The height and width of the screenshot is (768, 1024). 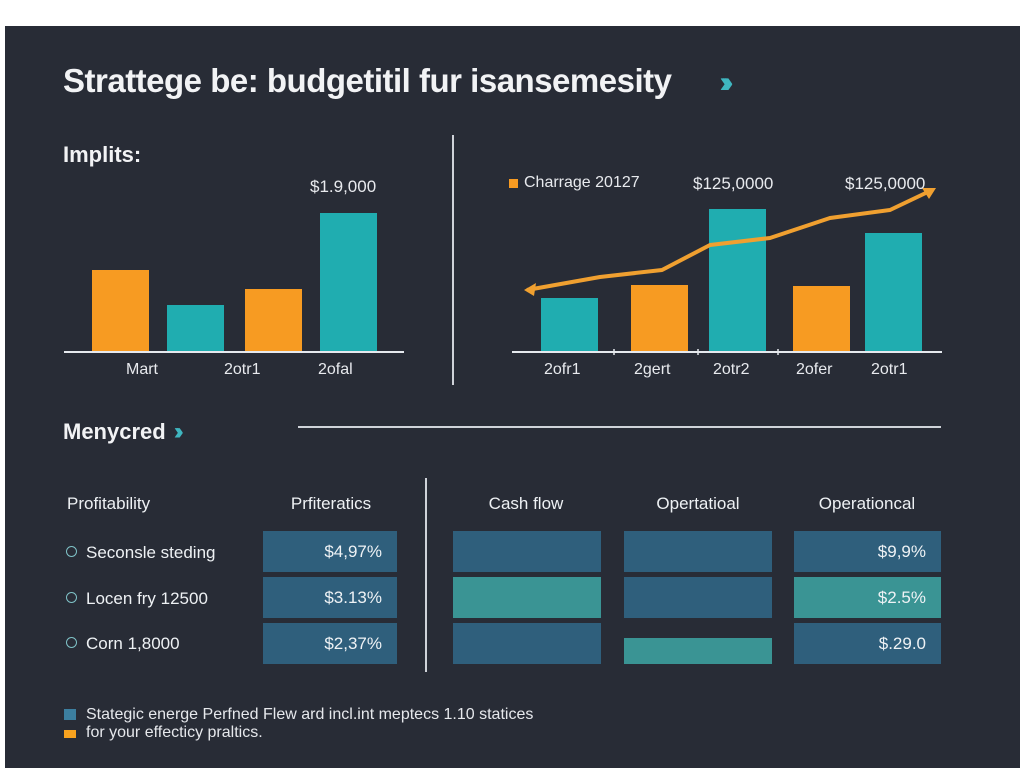 I want to click on table-cell: $4,97%, so click(x=330, y=551).